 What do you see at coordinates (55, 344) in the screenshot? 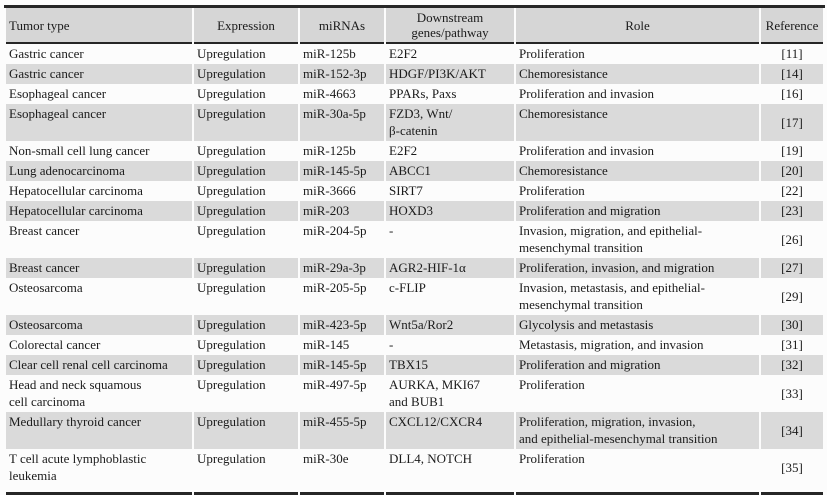
I see `cell-tumor-type: Colorectal cancer` at bounding box center [55, 344].